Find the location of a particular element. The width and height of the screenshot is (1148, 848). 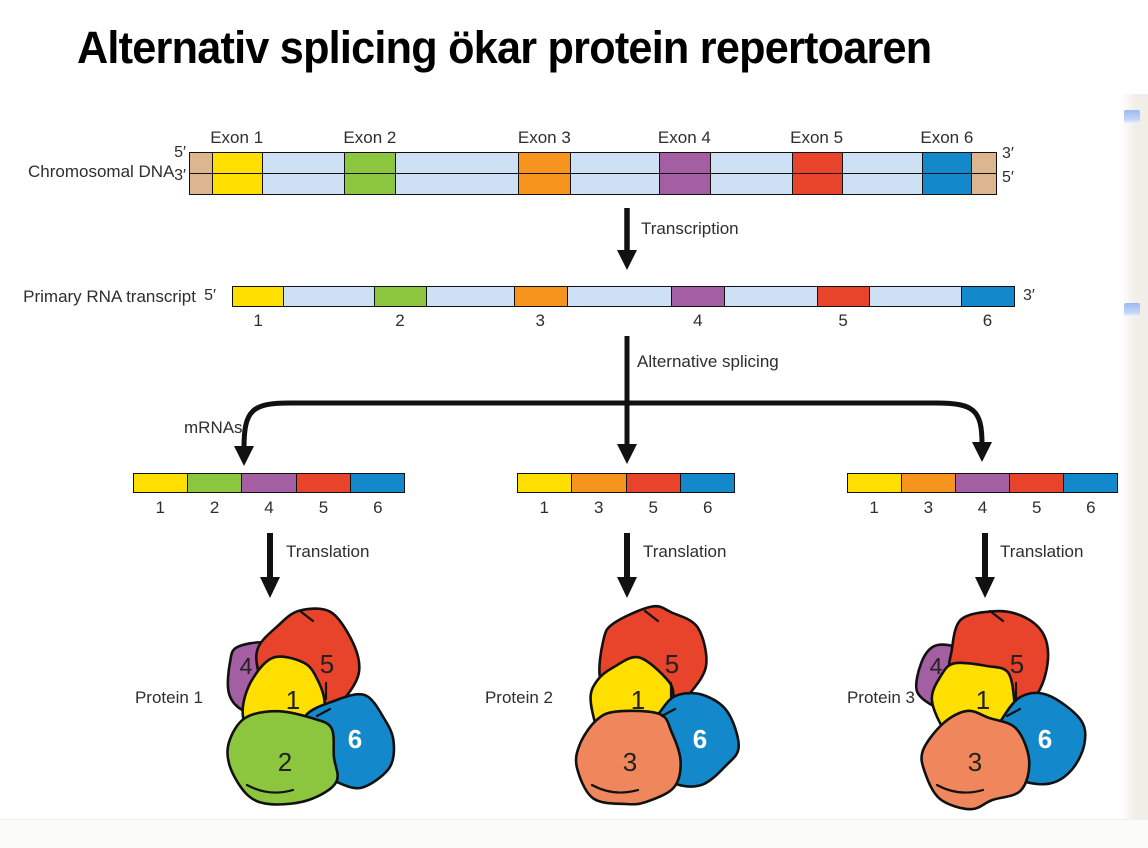

right-edge-panel is located at coordinates (1134, 471).